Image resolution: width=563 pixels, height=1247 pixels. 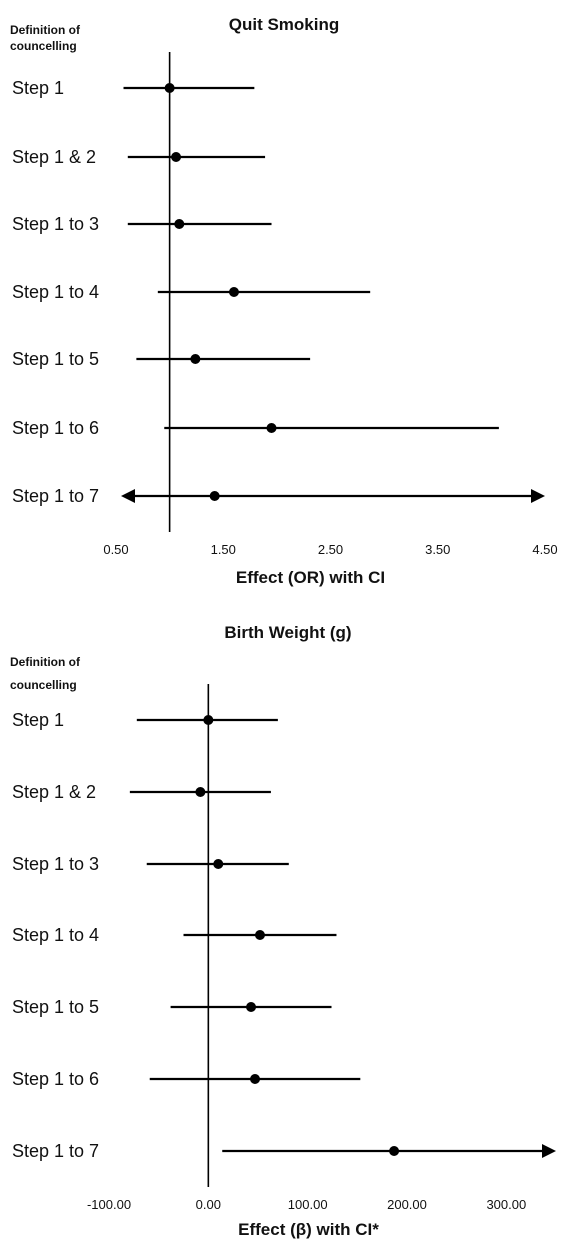 What do you see at coordinates (55, 359) in the screenshot?
I see `category-label-0-4: Step 1 to 5` at bounding box center [55, 359].